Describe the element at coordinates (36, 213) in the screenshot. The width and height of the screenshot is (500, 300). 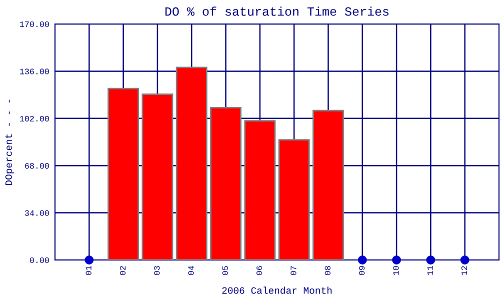
I see `y-tick-label: 34.00` at that location.